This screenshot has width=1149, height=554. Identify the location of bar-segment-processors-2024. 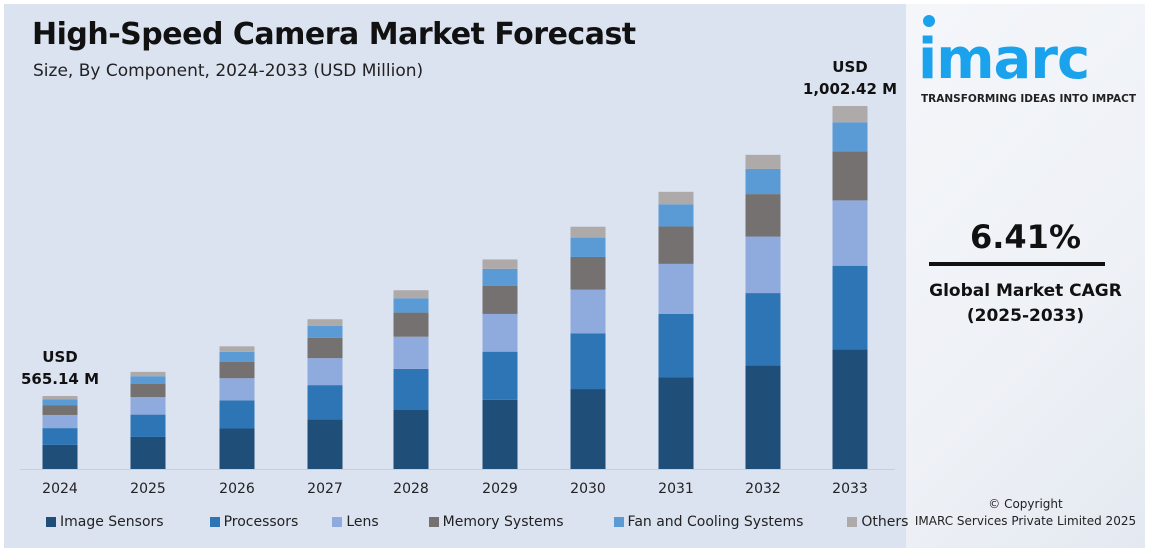
(60, 436).